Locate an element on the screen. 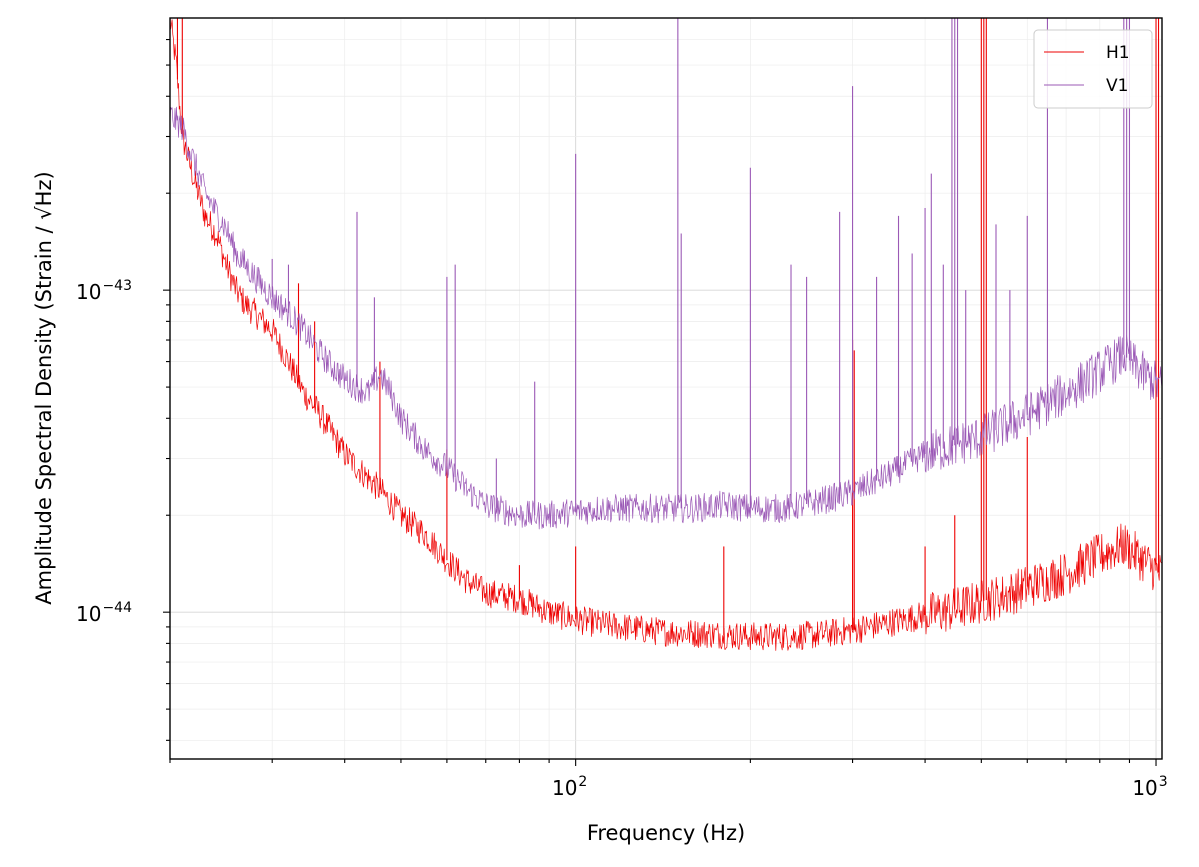 The width and height of the screenshot is (1199, 867). y-tick-exponent: −43 is located at coordinates (117, 286).